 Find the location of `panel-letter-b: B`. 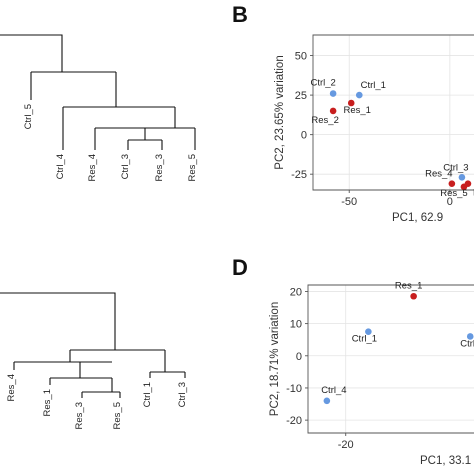

panel-letter-b: B is located at coordinates (240, 14).